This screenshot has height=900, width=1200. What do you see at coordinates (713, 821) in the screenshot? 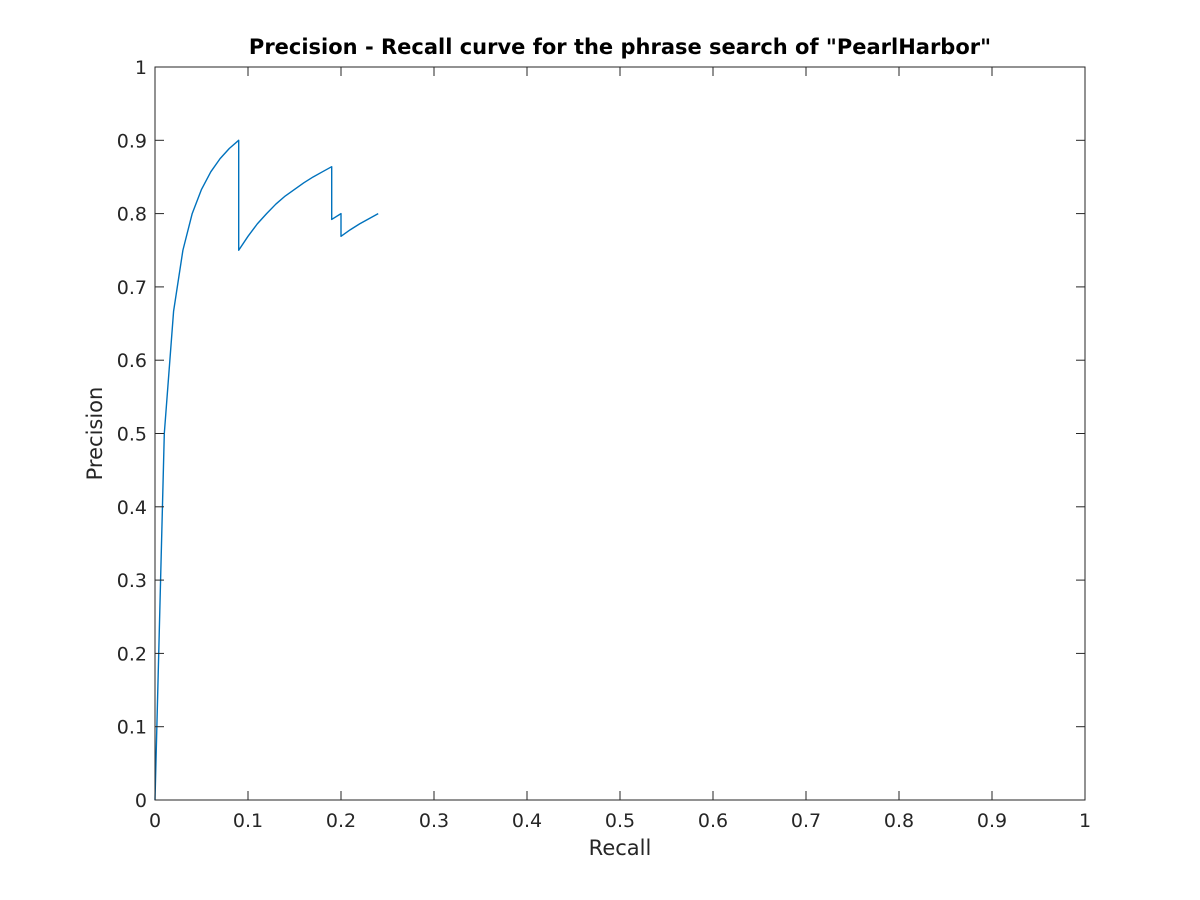
I see `x-tick-label: 0.6` at bounding box center [713, 821].